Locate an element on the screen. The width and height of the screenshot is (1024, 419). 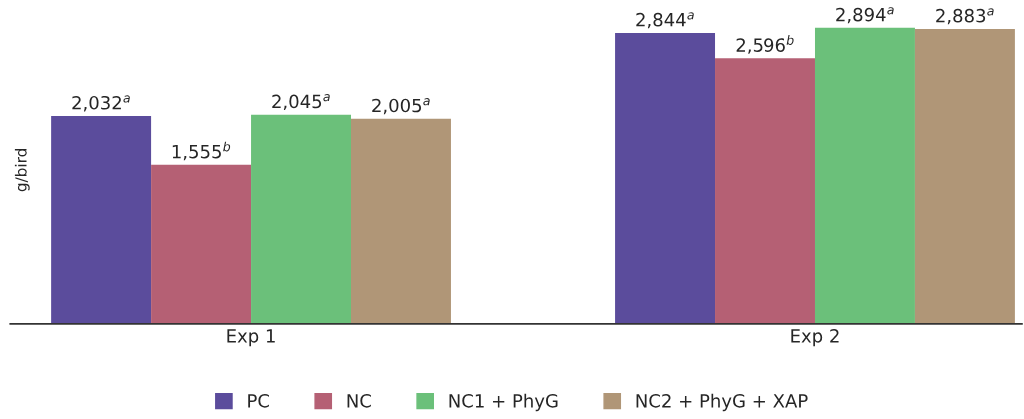
x-tick-label: Exp 1 is located at coordinates (251, 338).